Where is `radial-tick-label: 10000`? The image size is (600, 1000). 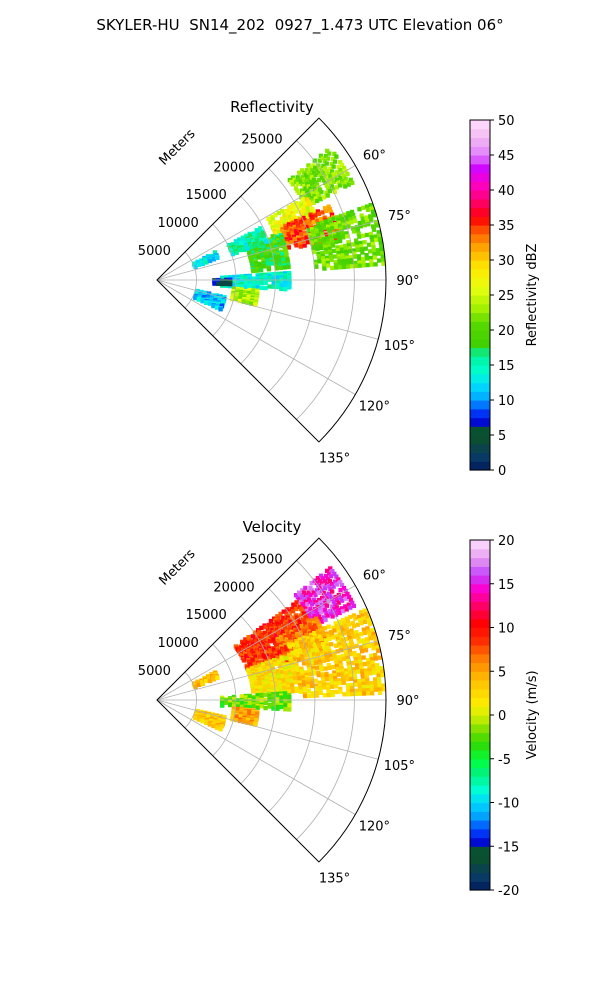 radial-tick-label: 10000 is located at coordinates (177, 643).